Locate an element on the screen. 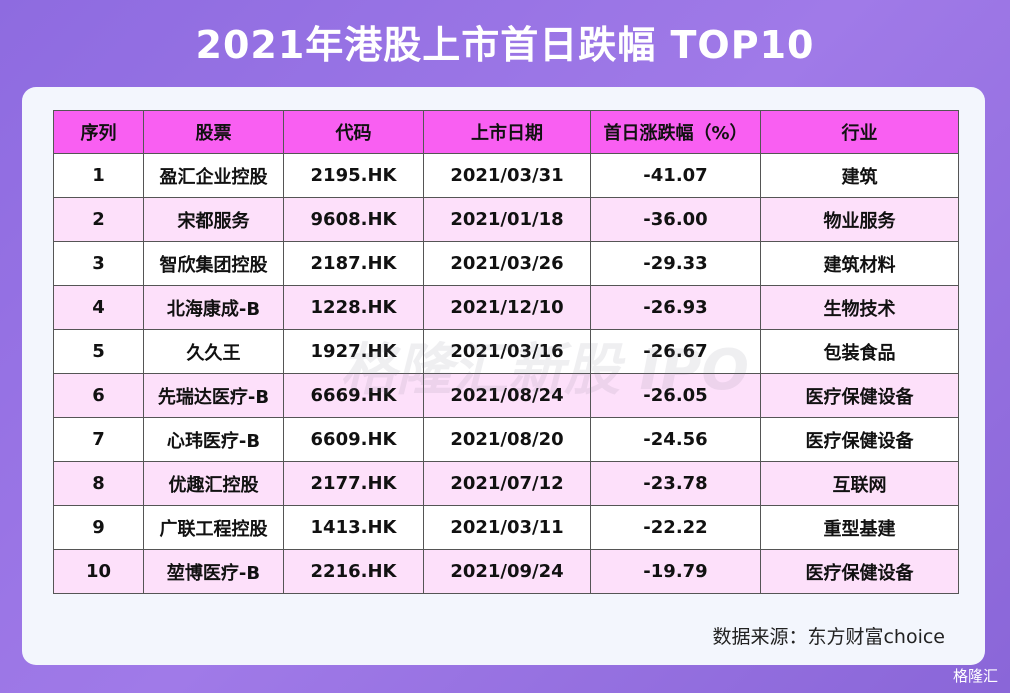 This screenshot has height=693, width=1010. table-cell: 2177.HK is located at coordinates (353, 483).